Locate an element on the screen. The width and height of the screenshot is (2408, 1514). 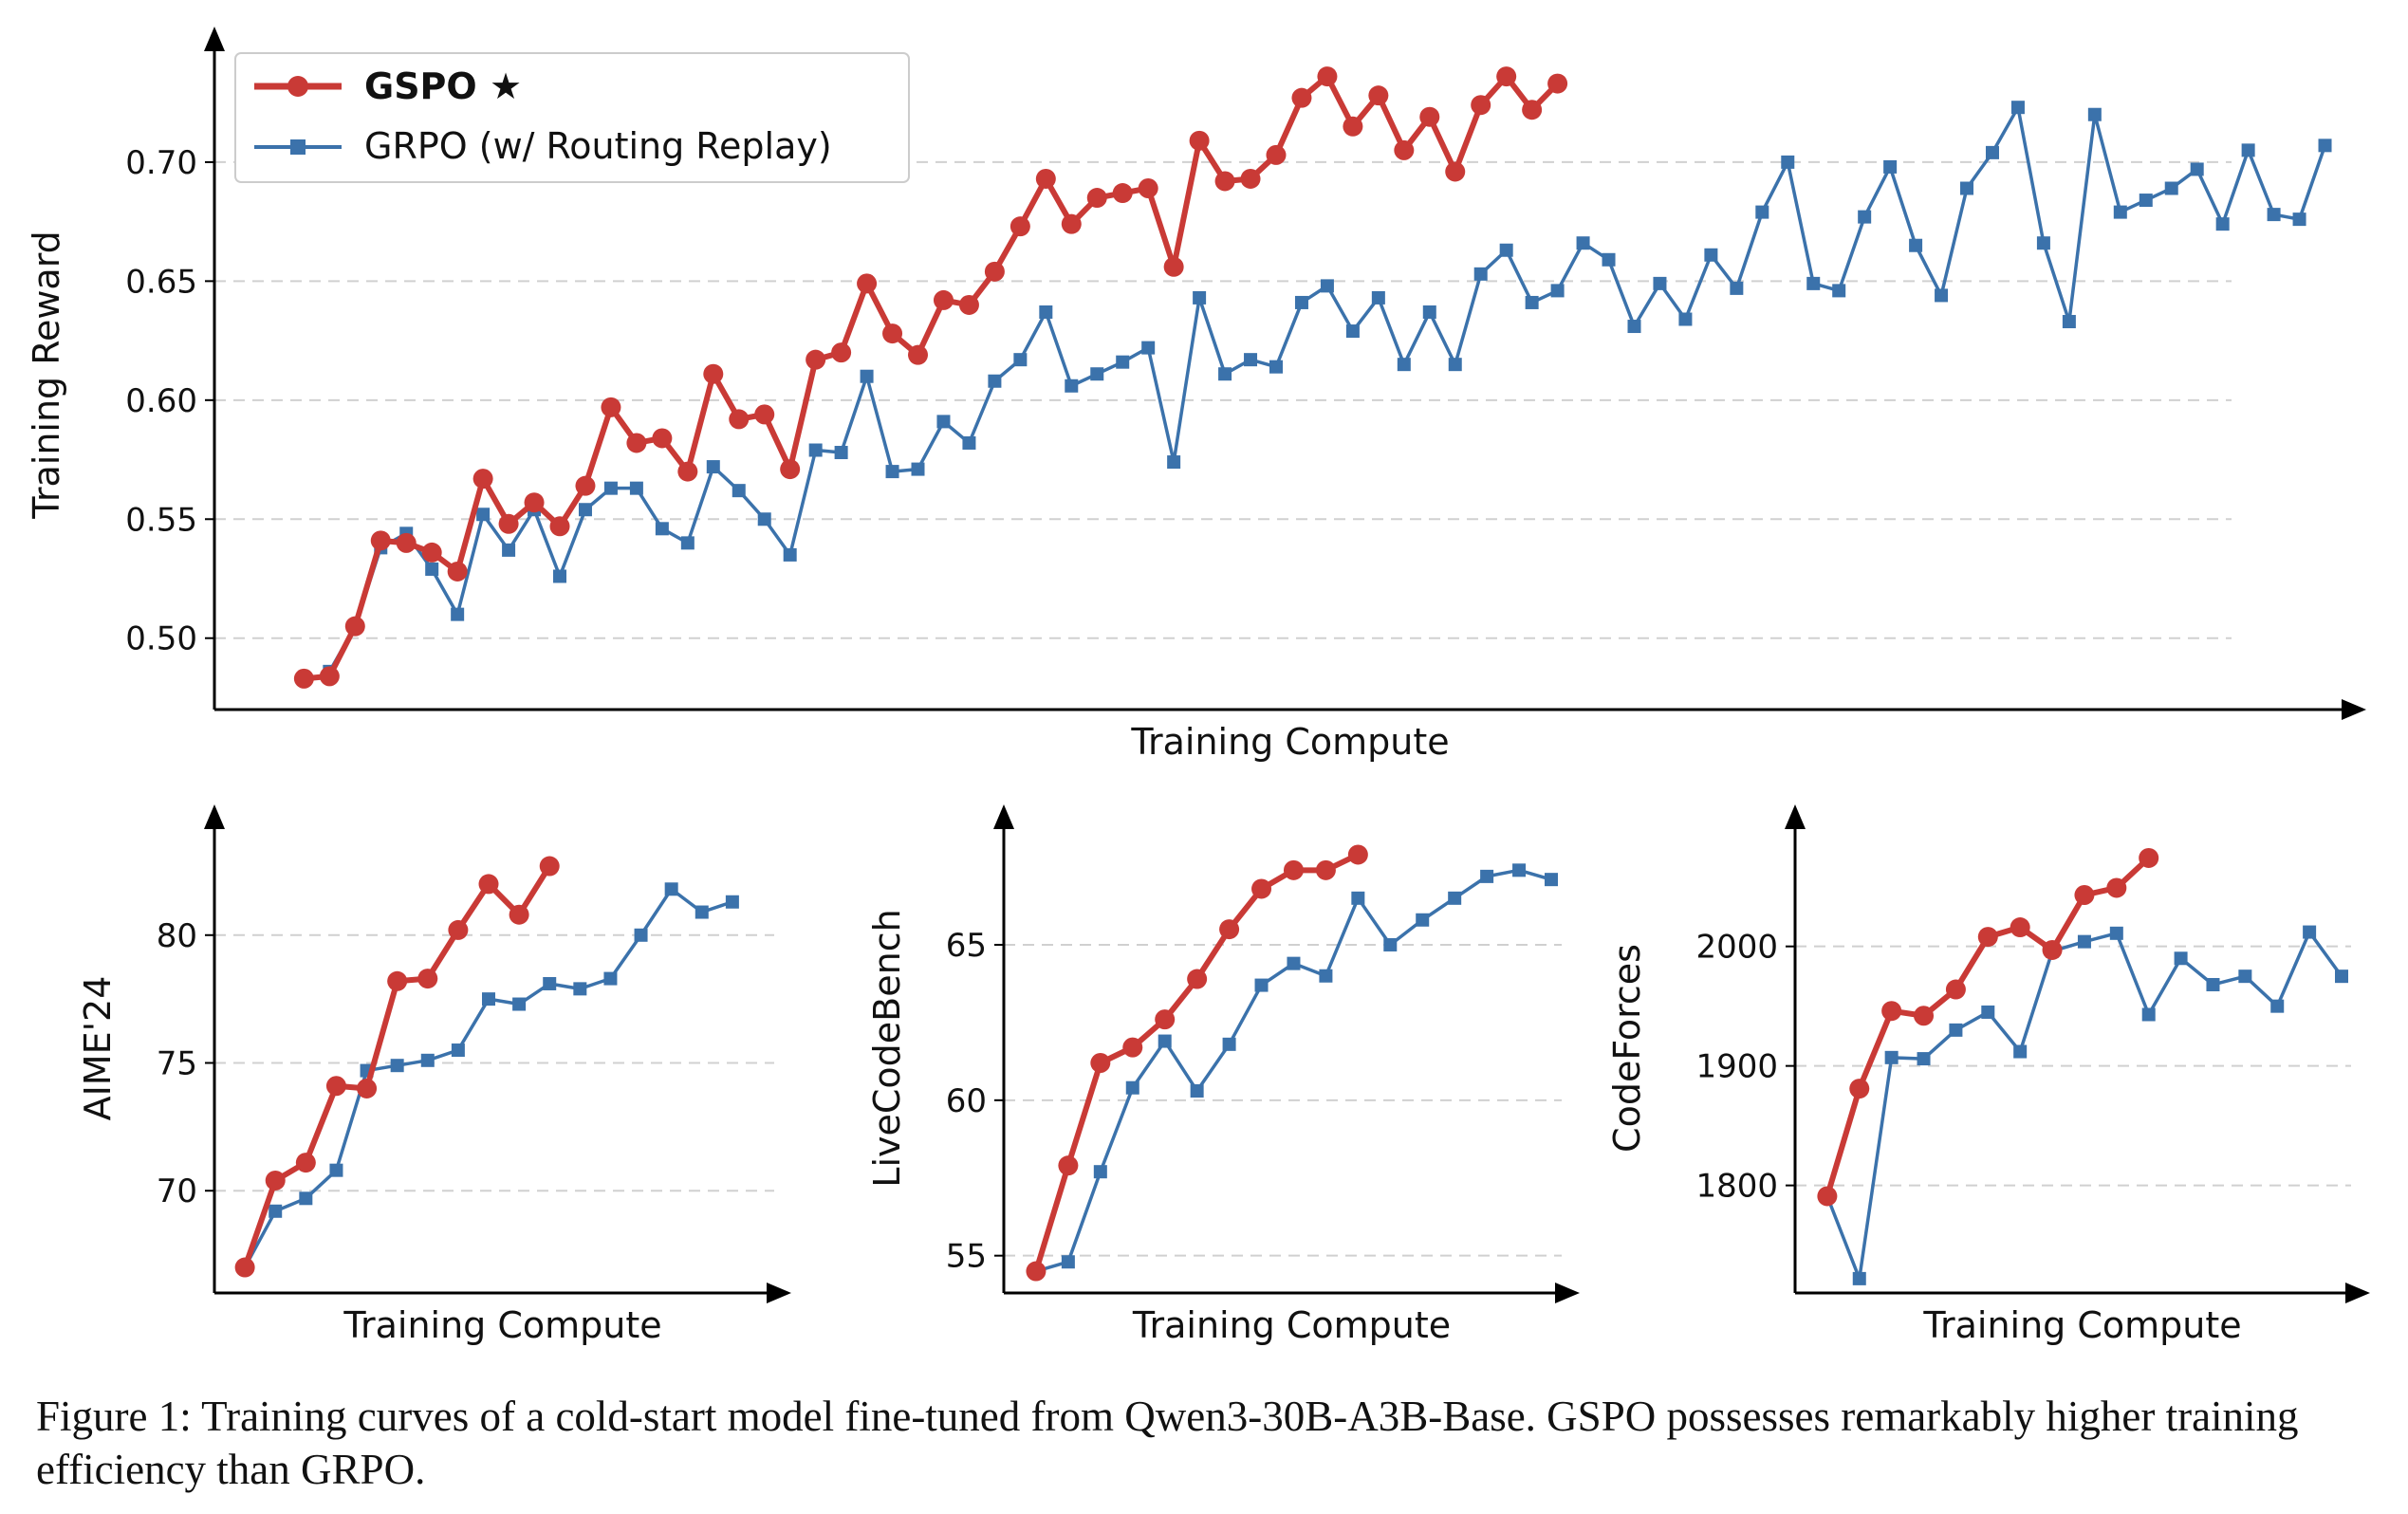
y-axis-label: LiveCodeBench is located at coordinates (887, 1048).